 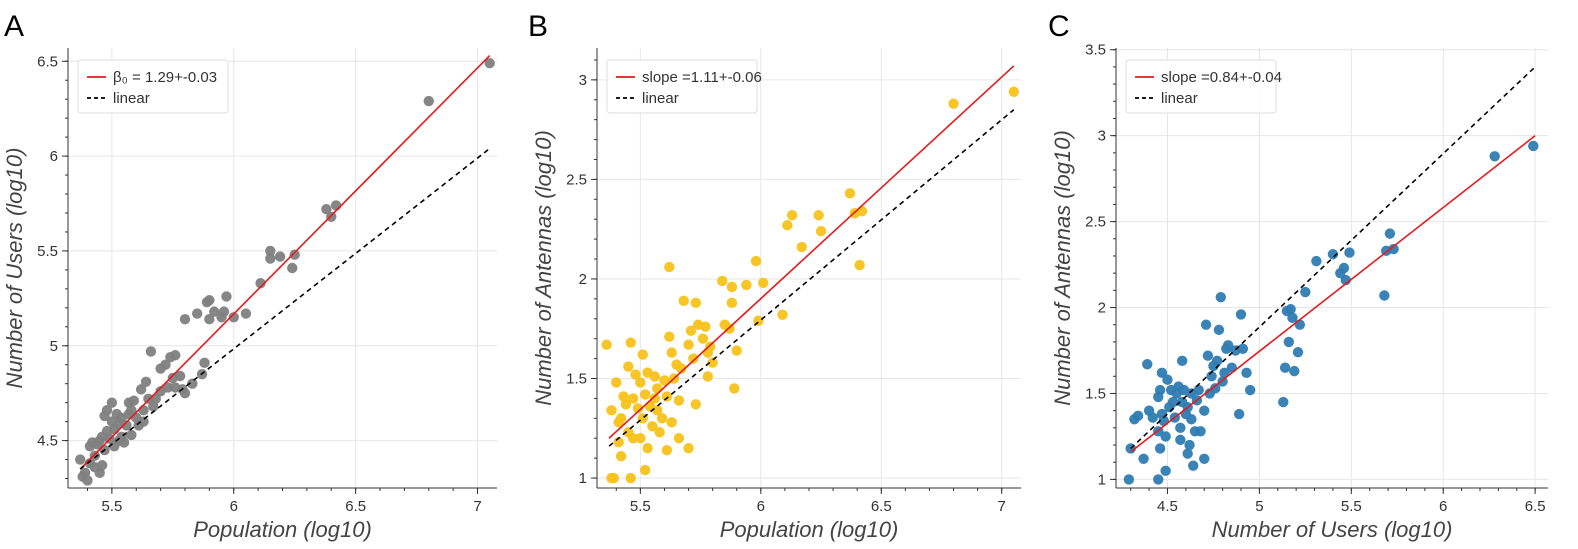 I want to click on x-axis-label: Number of Users (log10), so click(x=1332, y=529).